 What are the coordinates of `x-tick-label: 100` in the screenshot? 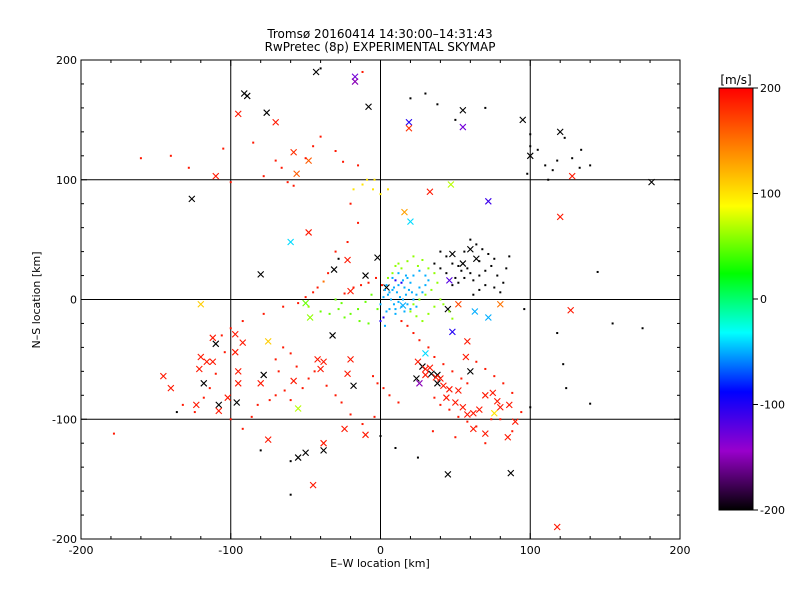 It's located at (530, 550).